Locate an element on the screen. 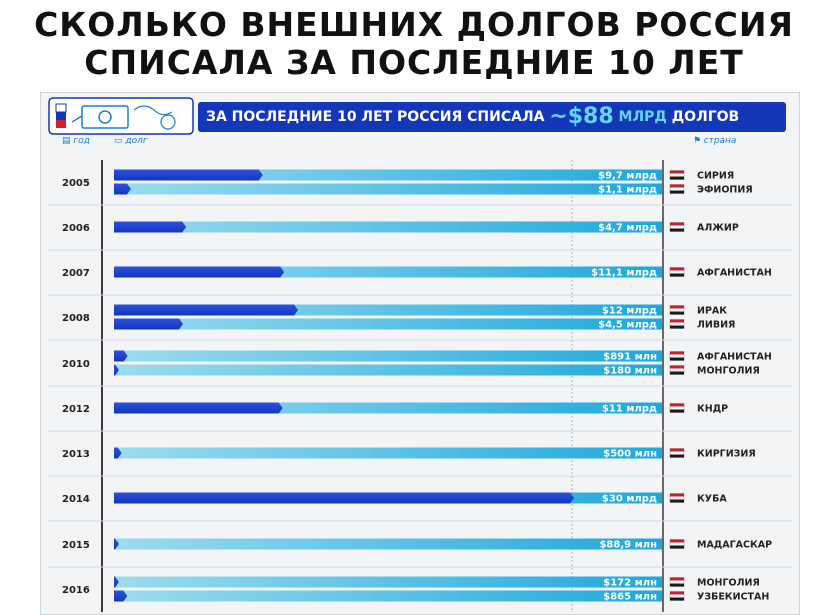  country-label: ЛИВИЯ is located at coordinates (716, 325).